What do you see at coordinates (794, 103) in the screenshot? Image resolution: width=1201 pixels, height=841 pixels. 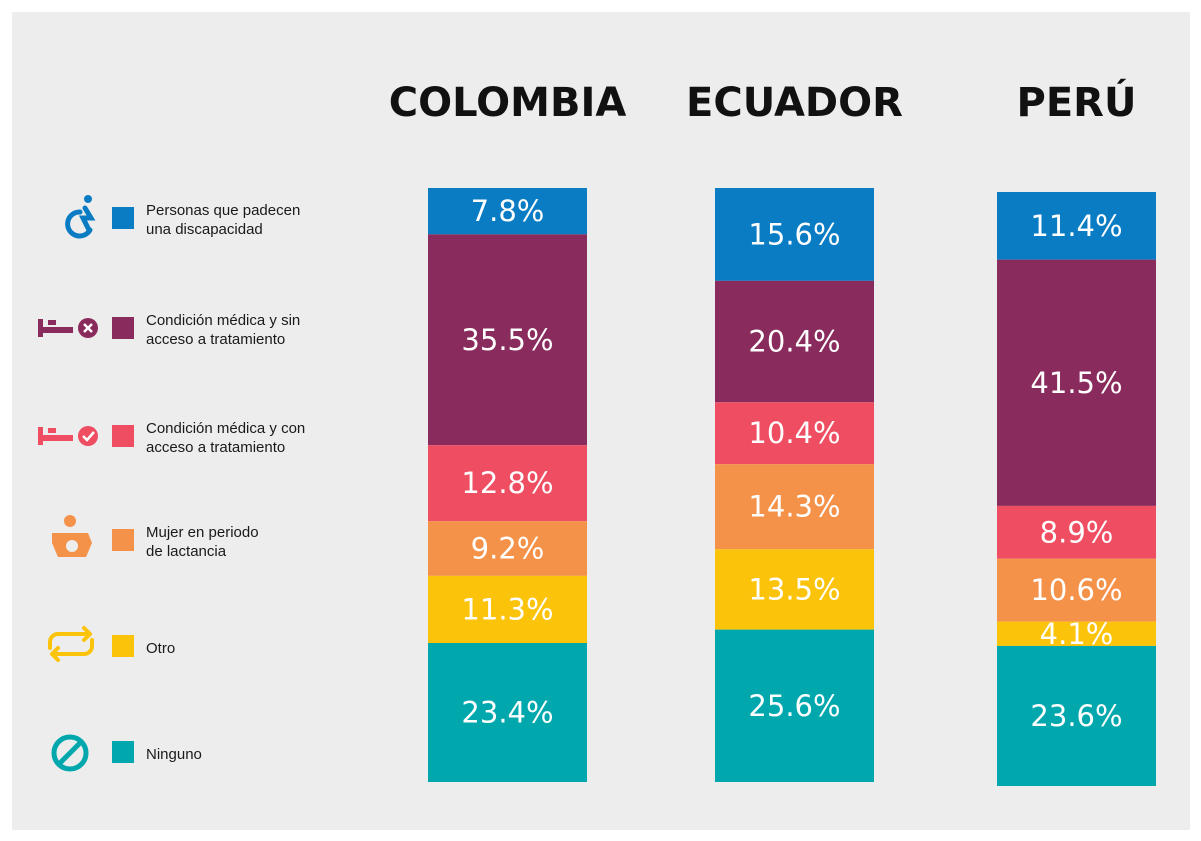 I see `category-title: ECUADOR` at bounding box center [794, 103].